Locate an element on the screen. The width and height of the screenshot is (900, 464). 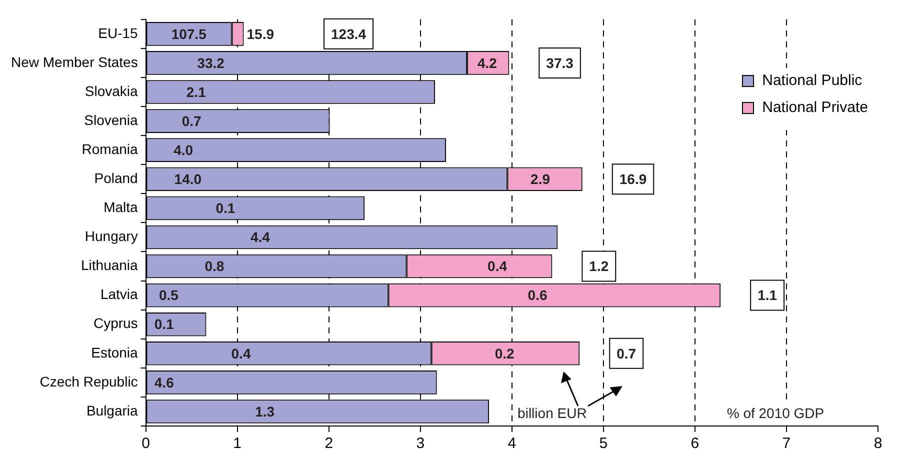
y-tick-label: Cyprus is located at coordinates (115, 323).